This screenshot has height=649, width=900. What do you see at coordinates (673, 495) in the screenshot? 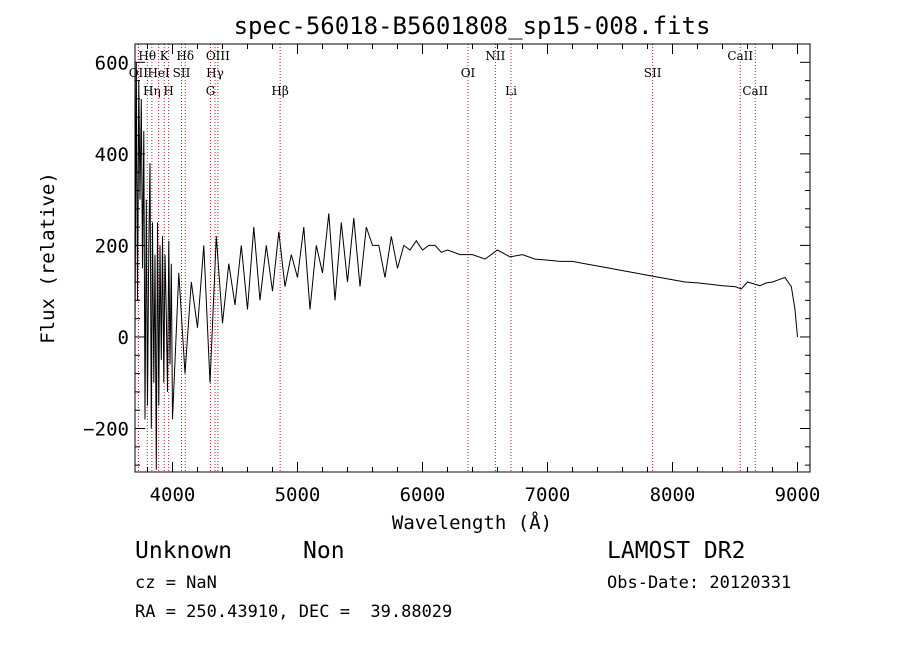
I see `x-tick-label: 8000` at bounding box center [673, 495].